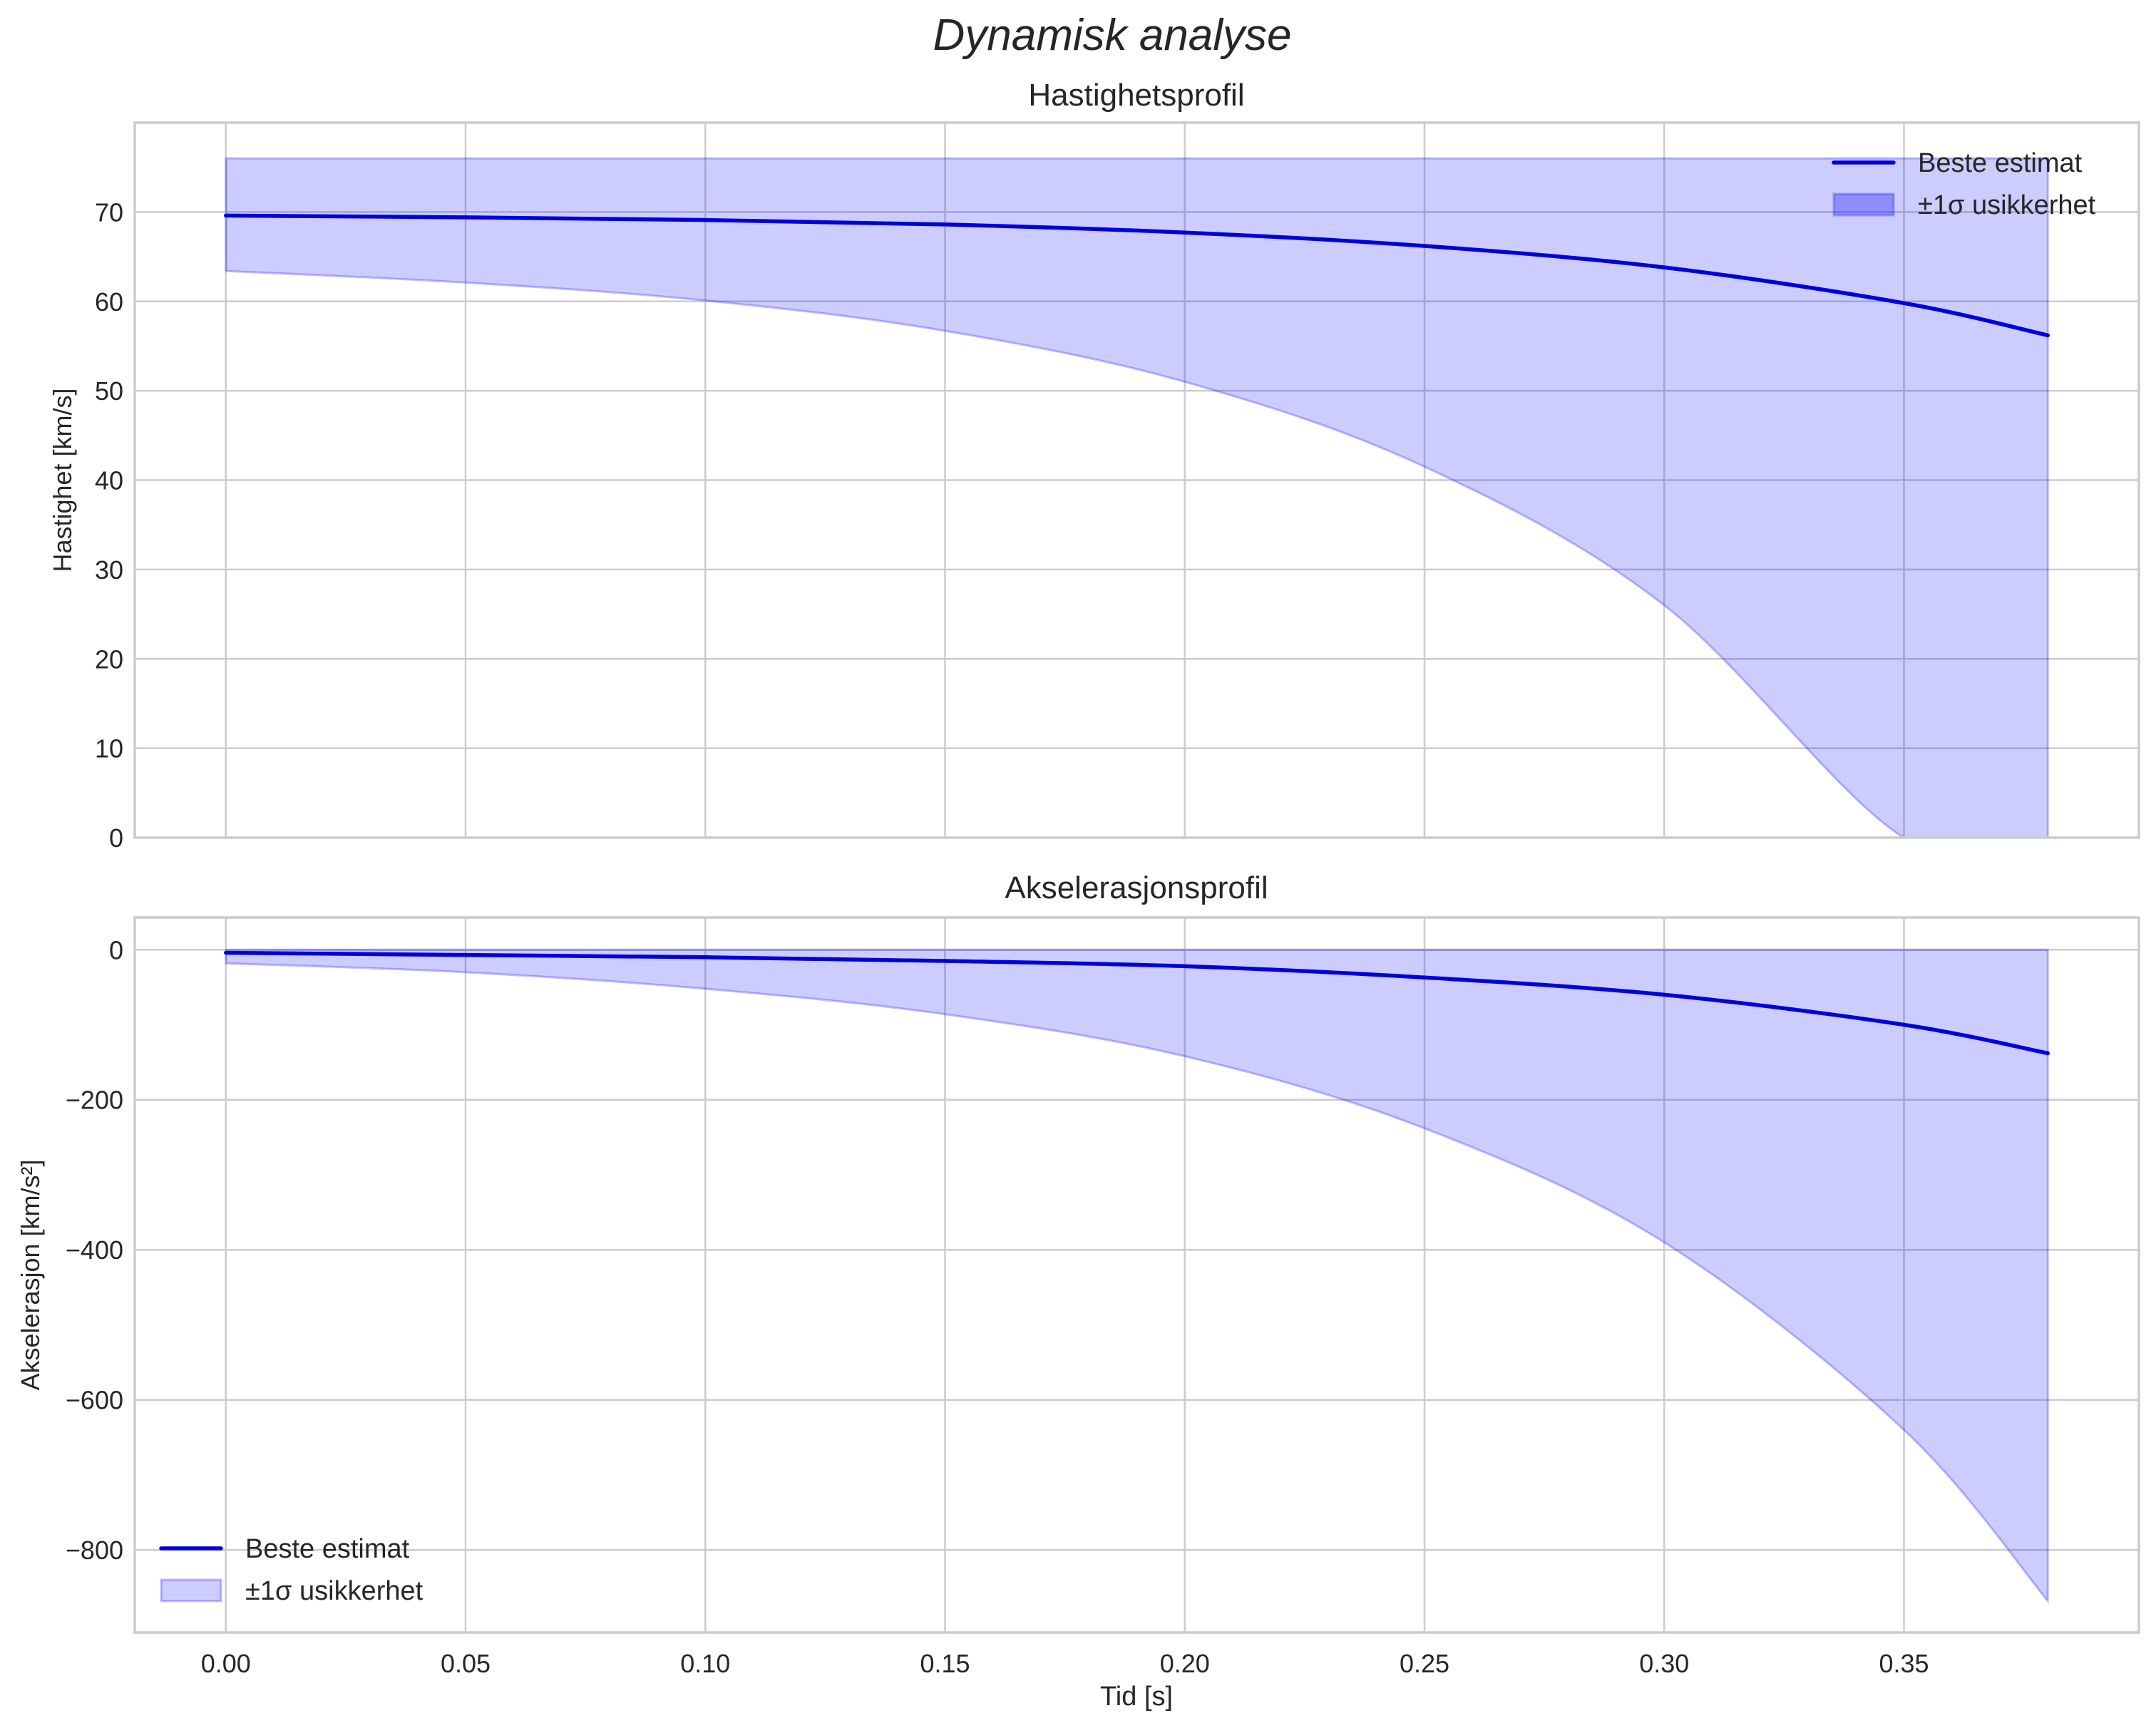 The width and height of the screenshot is (2156, 1728). Describe the element at coordinates (1424, 1663) in the screenshot. I see `x-tick-label: 0.25` at that location.